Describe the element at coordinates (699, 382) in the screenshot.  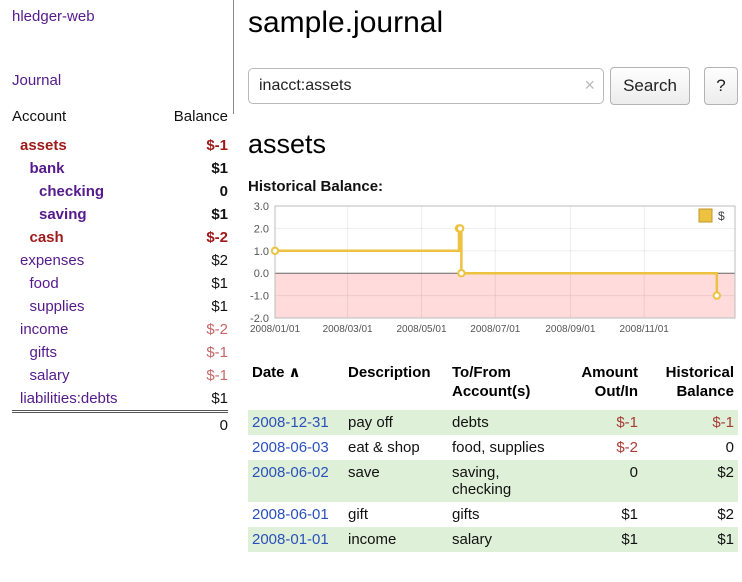
I see `register-column-balance: Historical Balance` at that location.